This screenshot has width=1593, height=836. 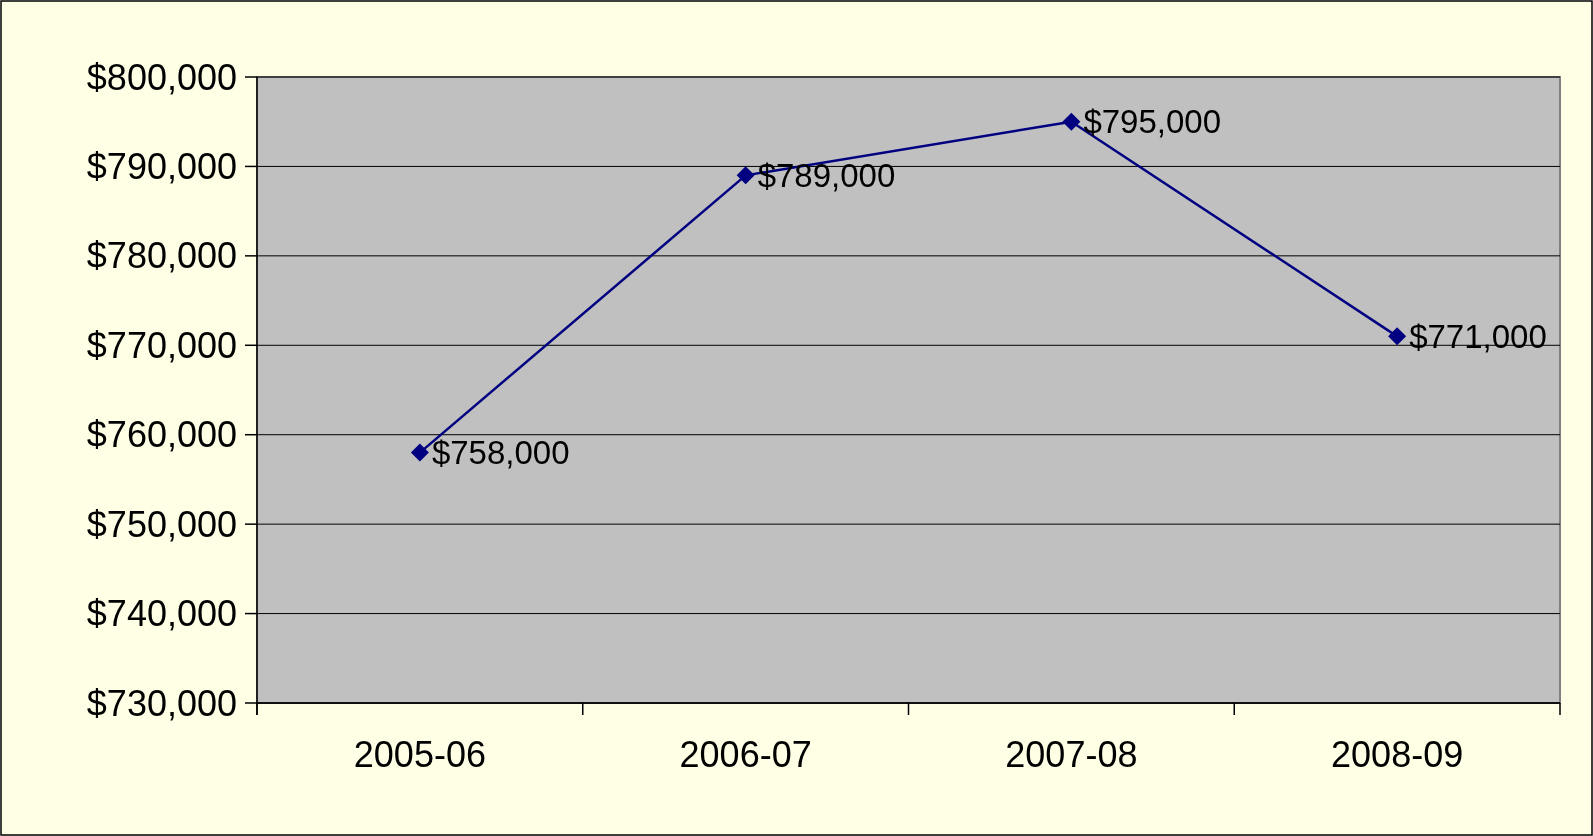 I want to click on x-tick-label: 2007-08, so click(x=1071, y=754).